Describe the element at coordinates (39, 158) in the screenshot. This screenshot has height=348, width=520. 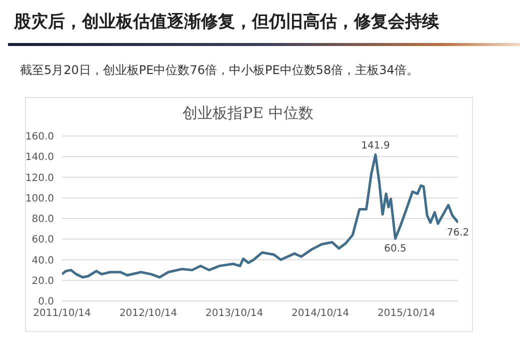
I see `y-tick-label: 140.0` at that location.